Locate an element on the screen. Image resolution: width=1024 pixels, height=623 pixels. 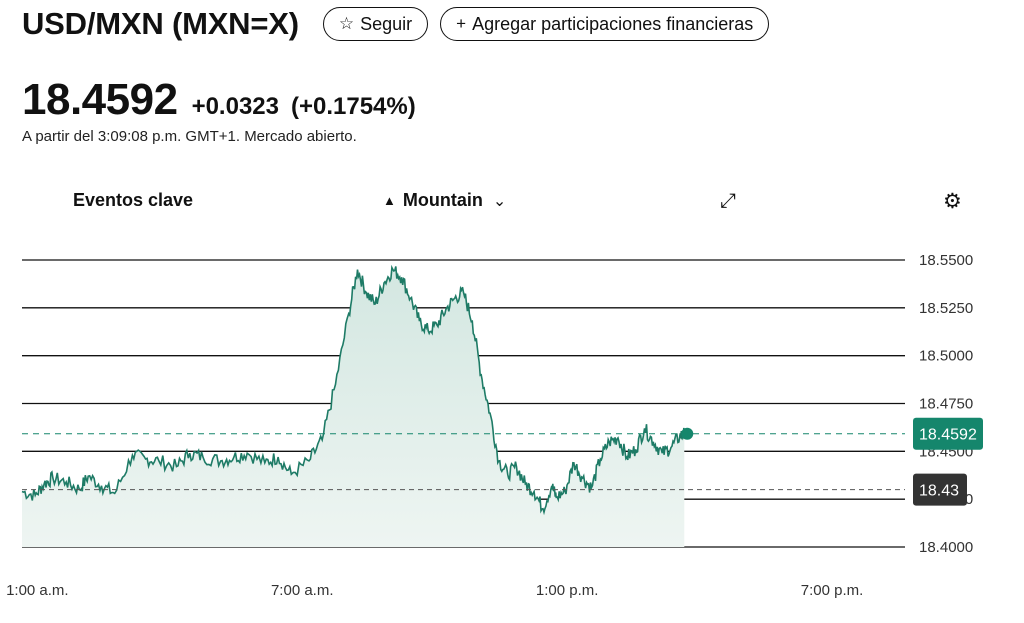
chart-type-dropdown: ▲ Mountain ⌄ is located at coordinates (444, 200).